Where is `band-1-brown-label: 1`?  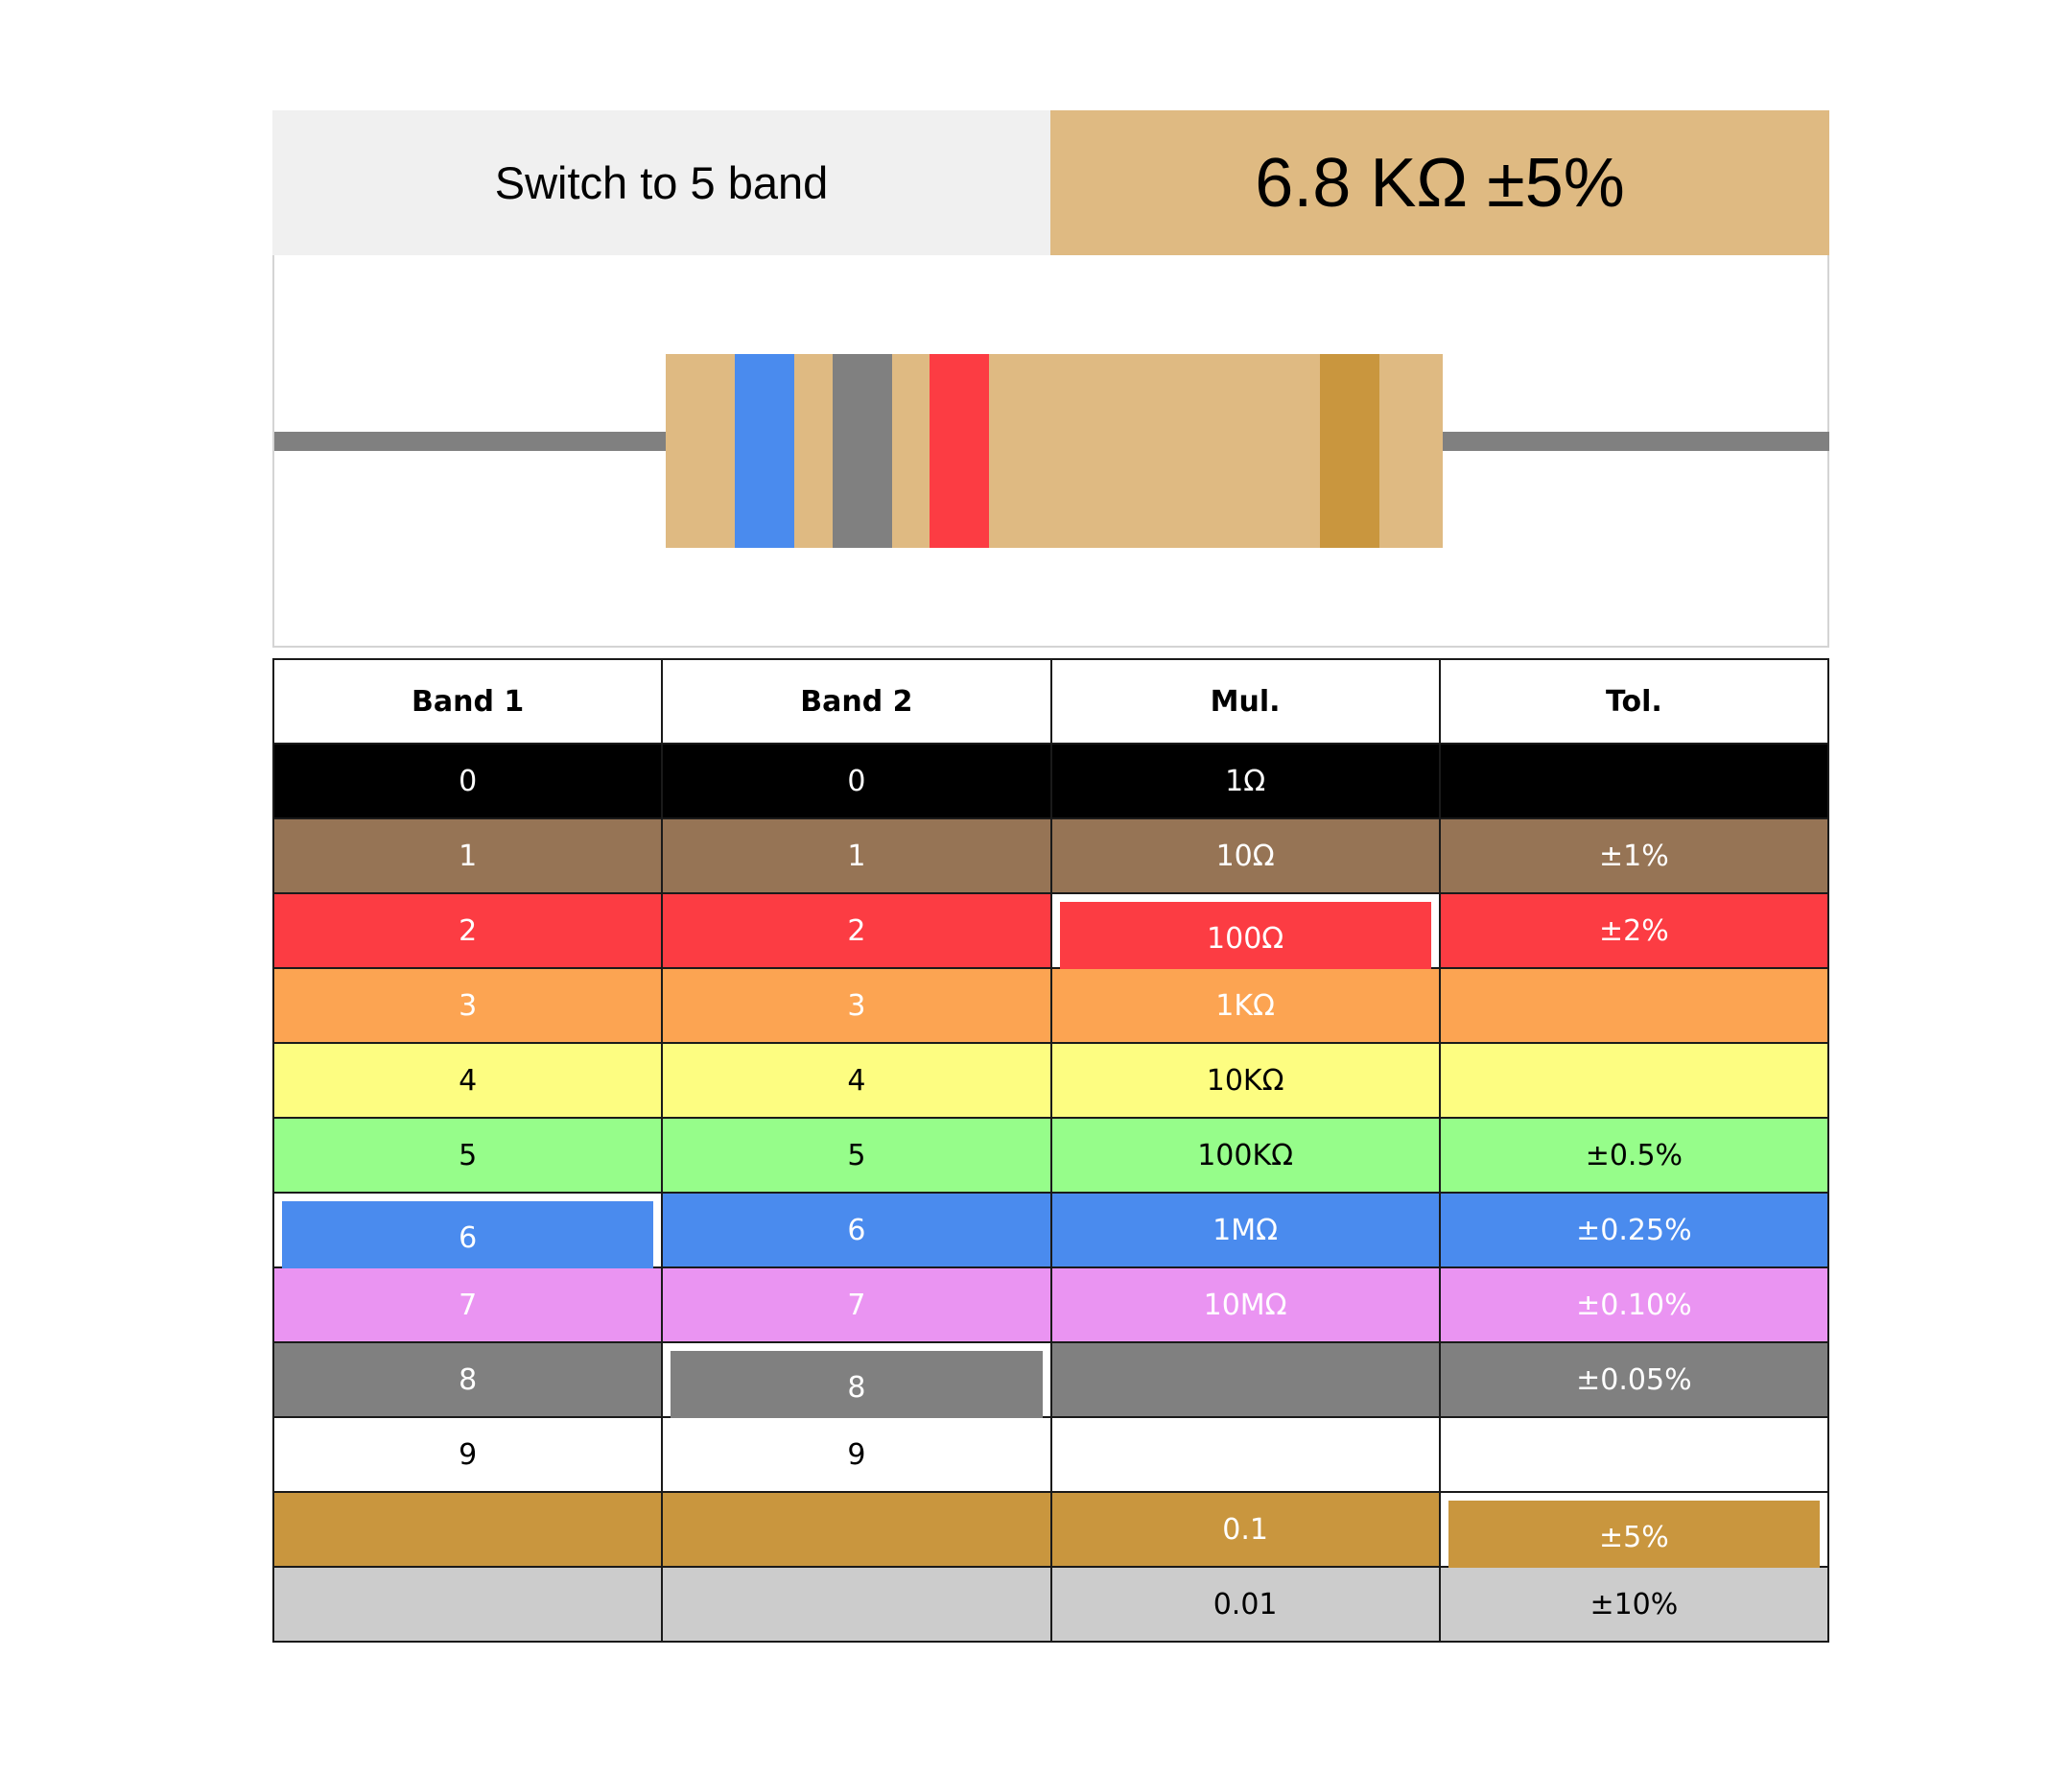
band-1-brown-label: 1 is located at coordinates (468, 856).